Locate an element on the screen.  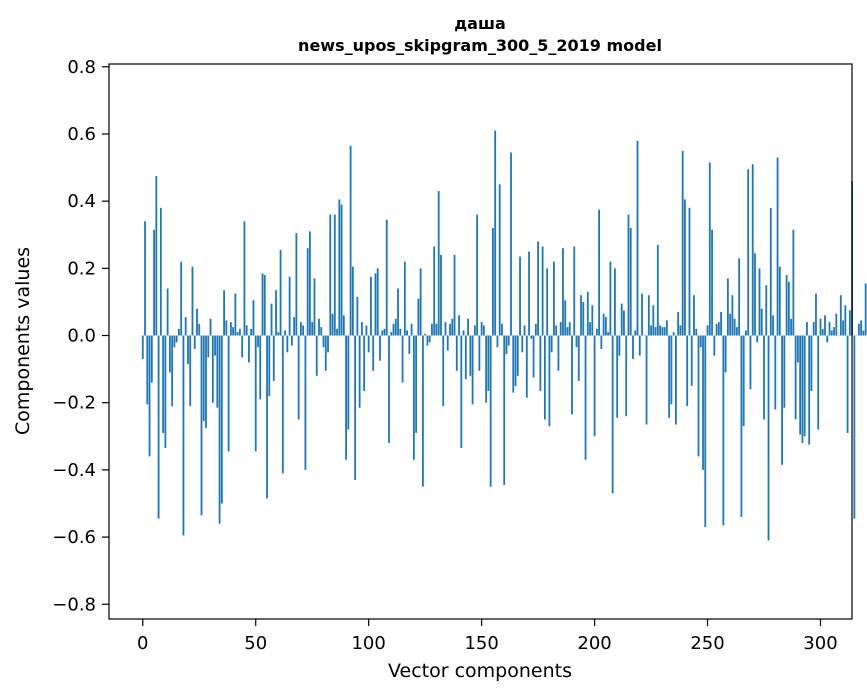
y-tick-label: 0.4 is located at coordinates (81, 201).